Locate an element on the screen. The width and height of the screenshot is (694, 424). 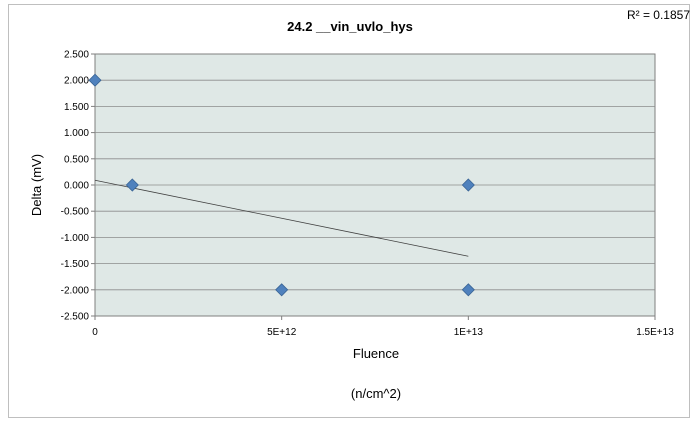
chart-title: 24.2 __vin_uvlo_hys is located at coordinates (350, 26).